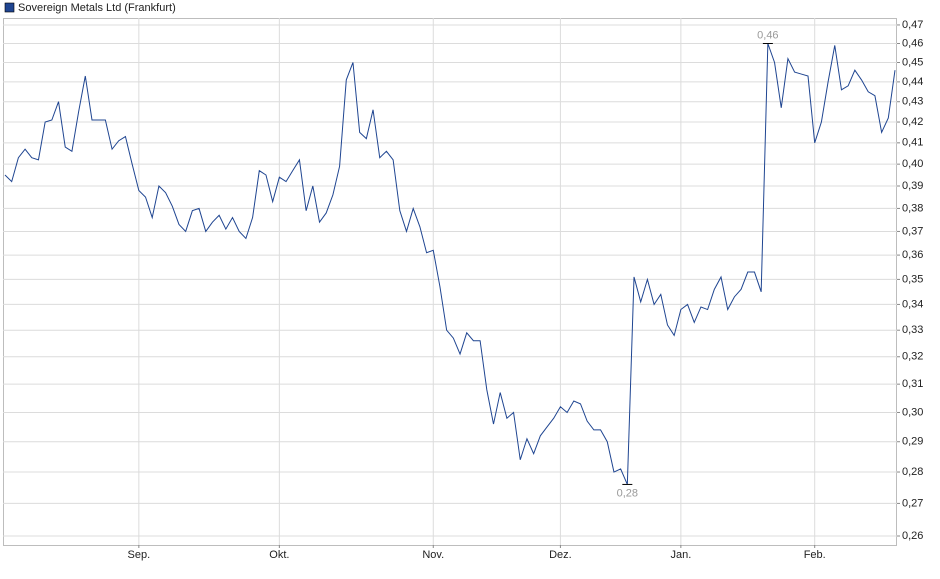 Image resolution: width=940 pixels, height=579 pixels. Describe the element at coordinates (767, 35) in the screenshot. I see `value-label: 0,46` at that location.